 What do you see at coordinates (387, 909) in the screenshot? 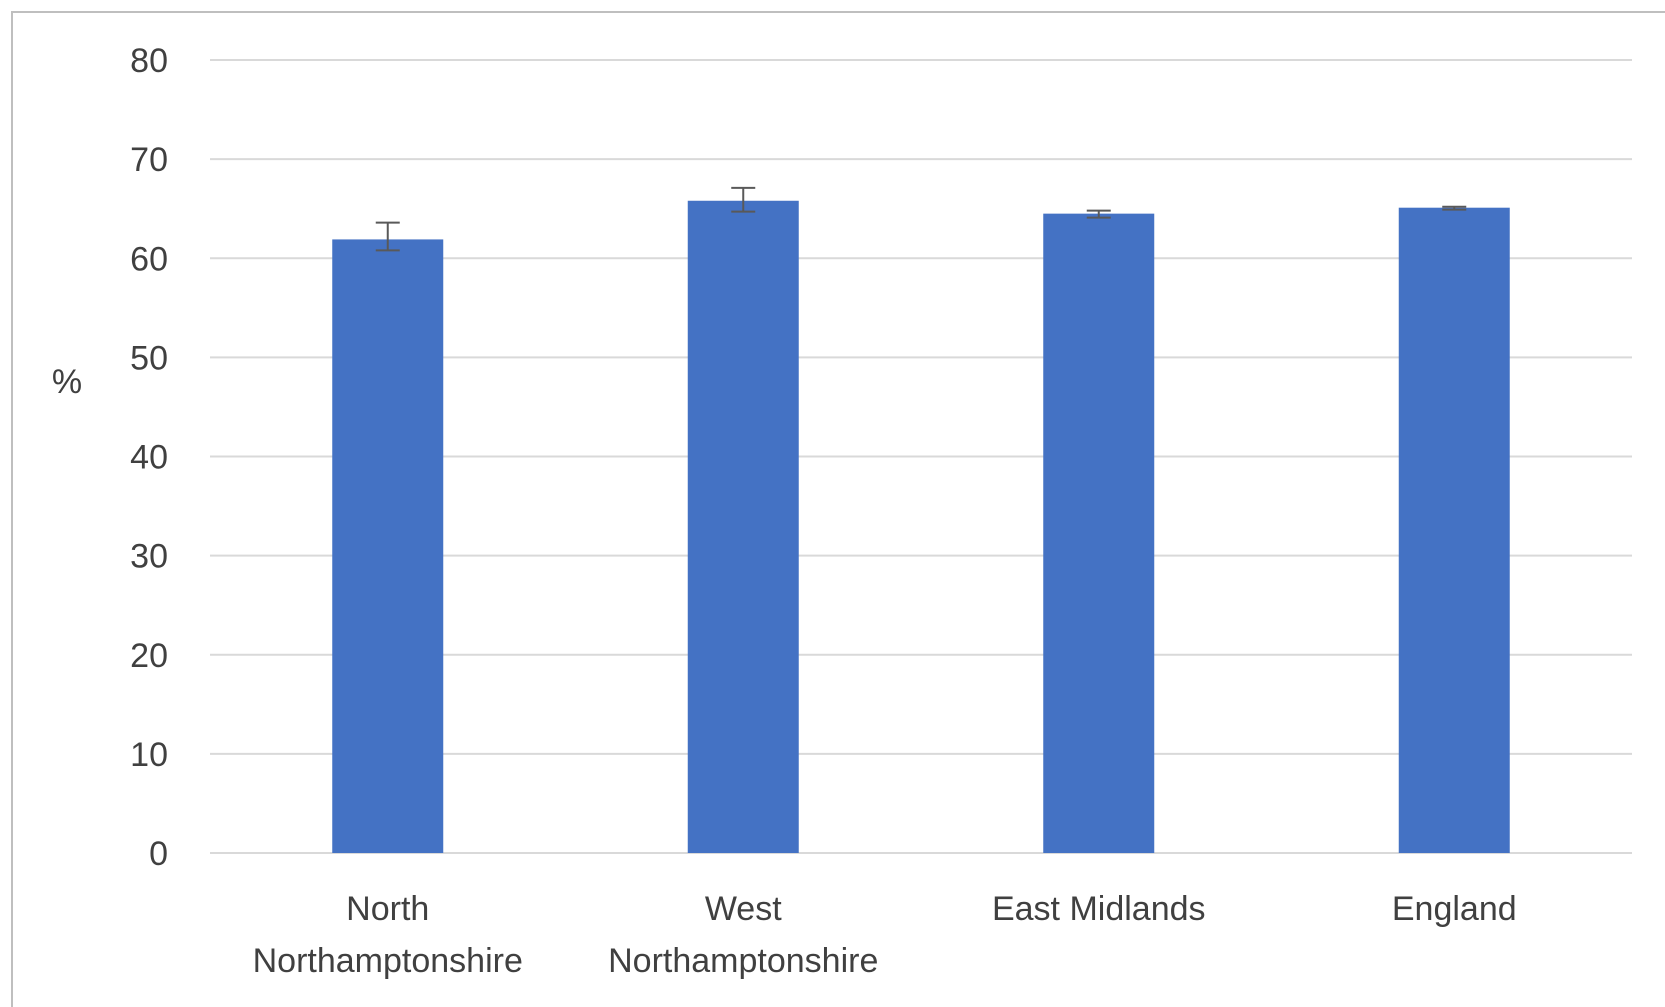
I see `x-category-label-line: North` at bounding box center [387, 909].